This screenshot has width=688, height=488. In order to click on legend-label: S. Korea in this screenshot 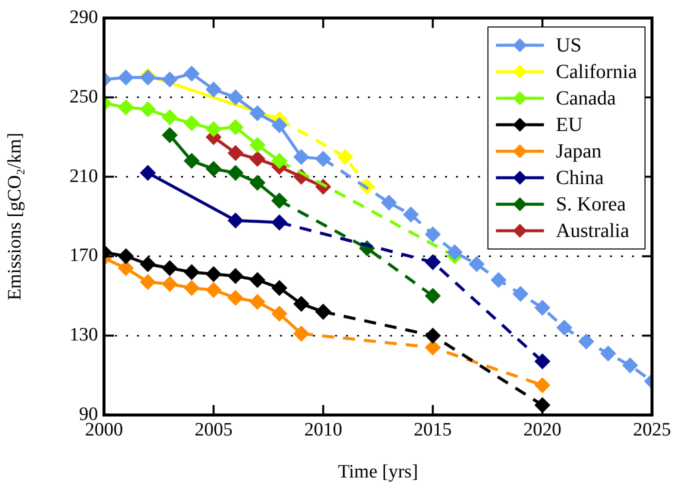, I will do `click(591, 205)`.